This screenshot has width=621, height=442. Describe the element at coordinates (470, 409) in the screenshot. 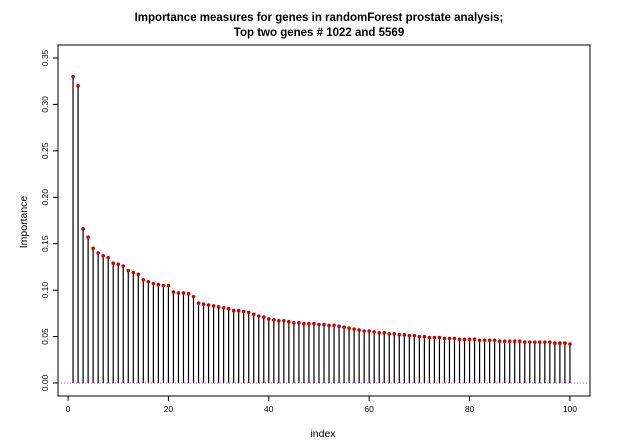

I see `x-tick-label-80: 80` at that location.